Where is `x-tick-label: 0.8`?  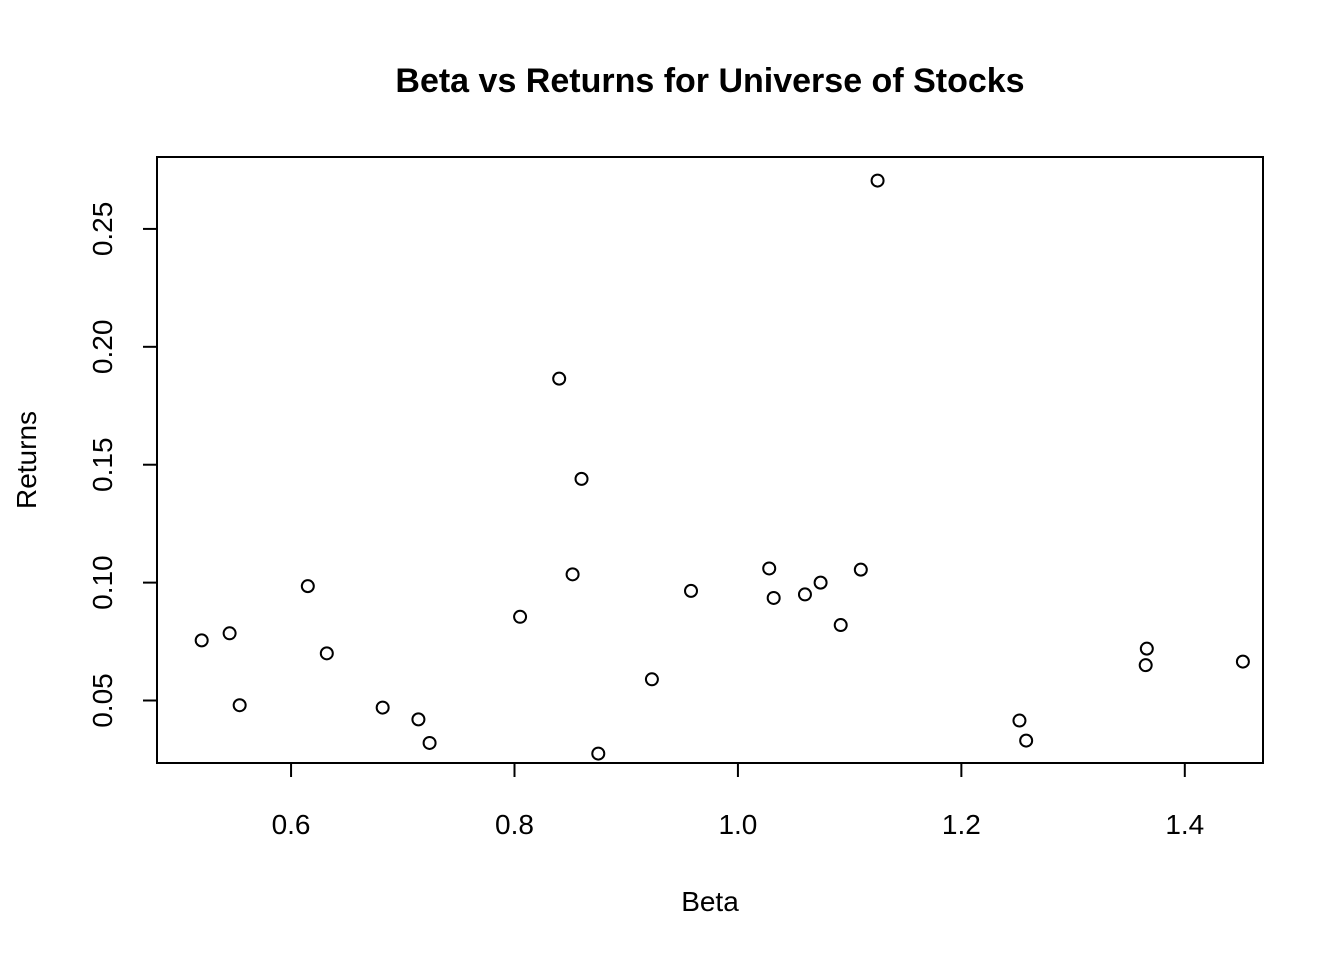
x-tick-label: 0.8 is located at coordinates (514, 824).